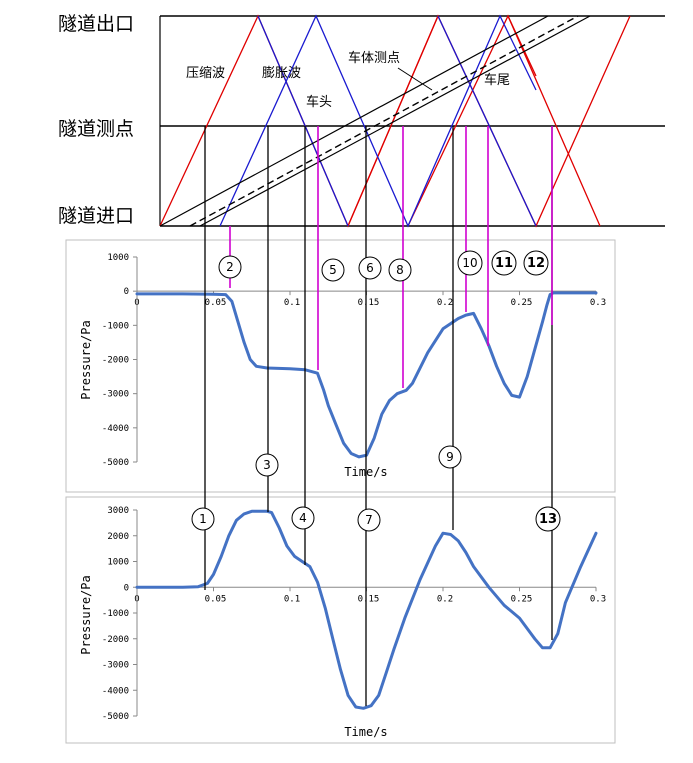 Image resolution: width=693 pixels, height=763 pixels. What do you see at coordinates (365, 732) in the screenshot?
I see `x-axis-title: Time/s` at bounding box center [365, 732].